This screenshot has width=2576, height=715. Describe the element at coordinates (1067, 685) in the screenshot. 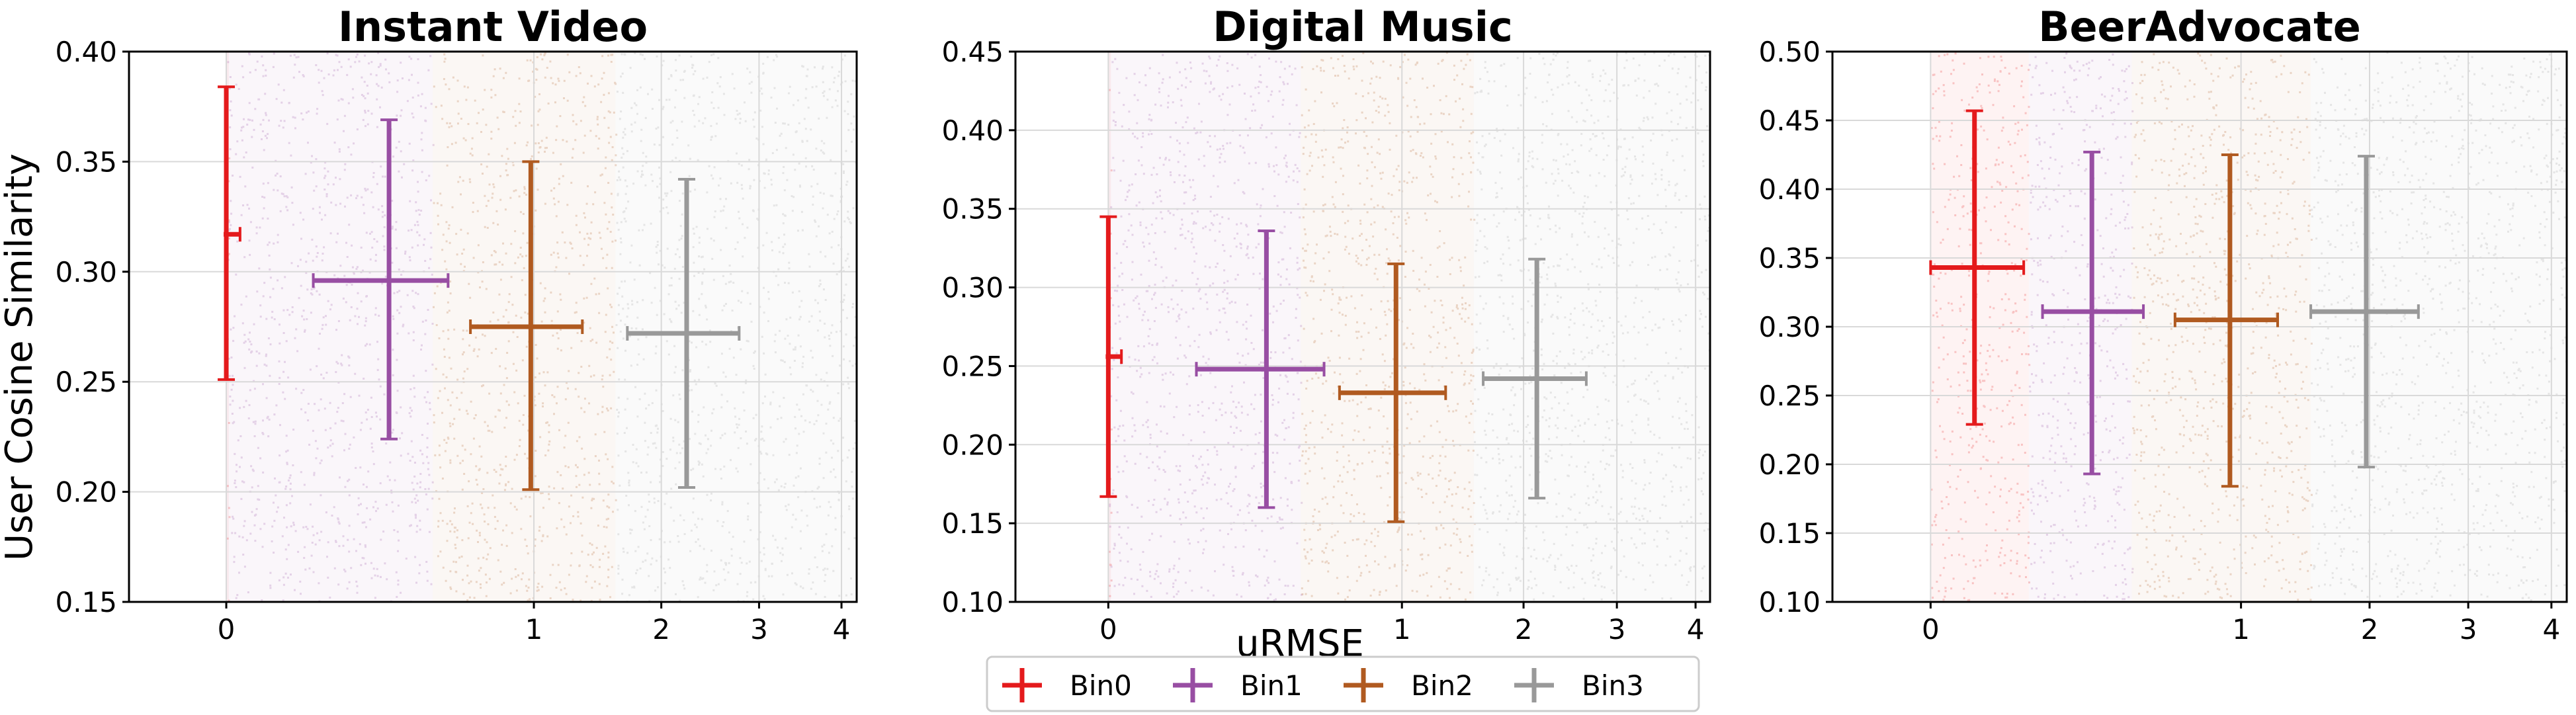

I see `legend-item-bin0: Bin0` at that location.